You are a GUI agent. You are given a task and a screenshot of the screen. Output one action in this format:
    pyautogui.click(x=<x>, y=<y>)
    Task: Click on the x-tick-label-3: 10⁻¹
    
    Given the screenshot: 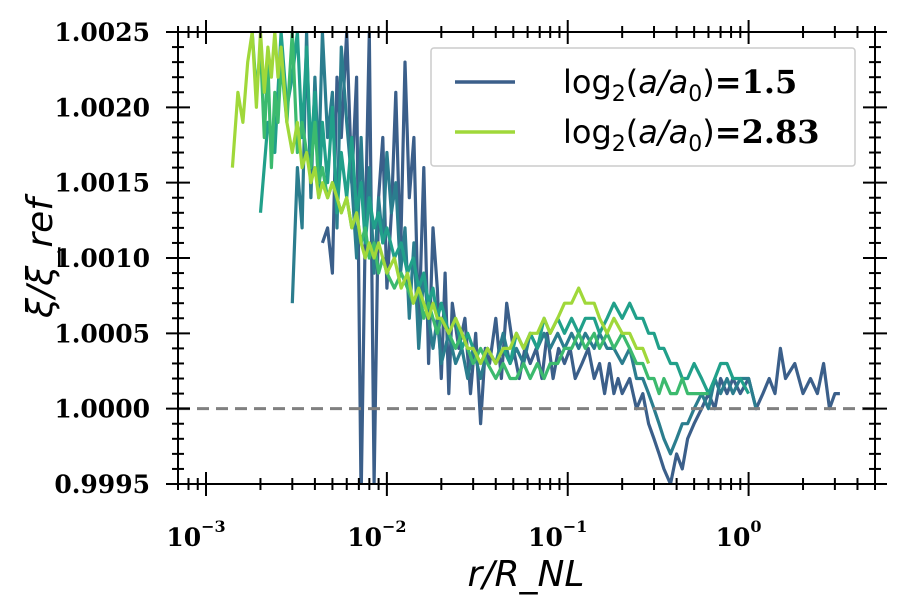 What is the action you would take?
    pyautogui.click(x=557, y=534)
    